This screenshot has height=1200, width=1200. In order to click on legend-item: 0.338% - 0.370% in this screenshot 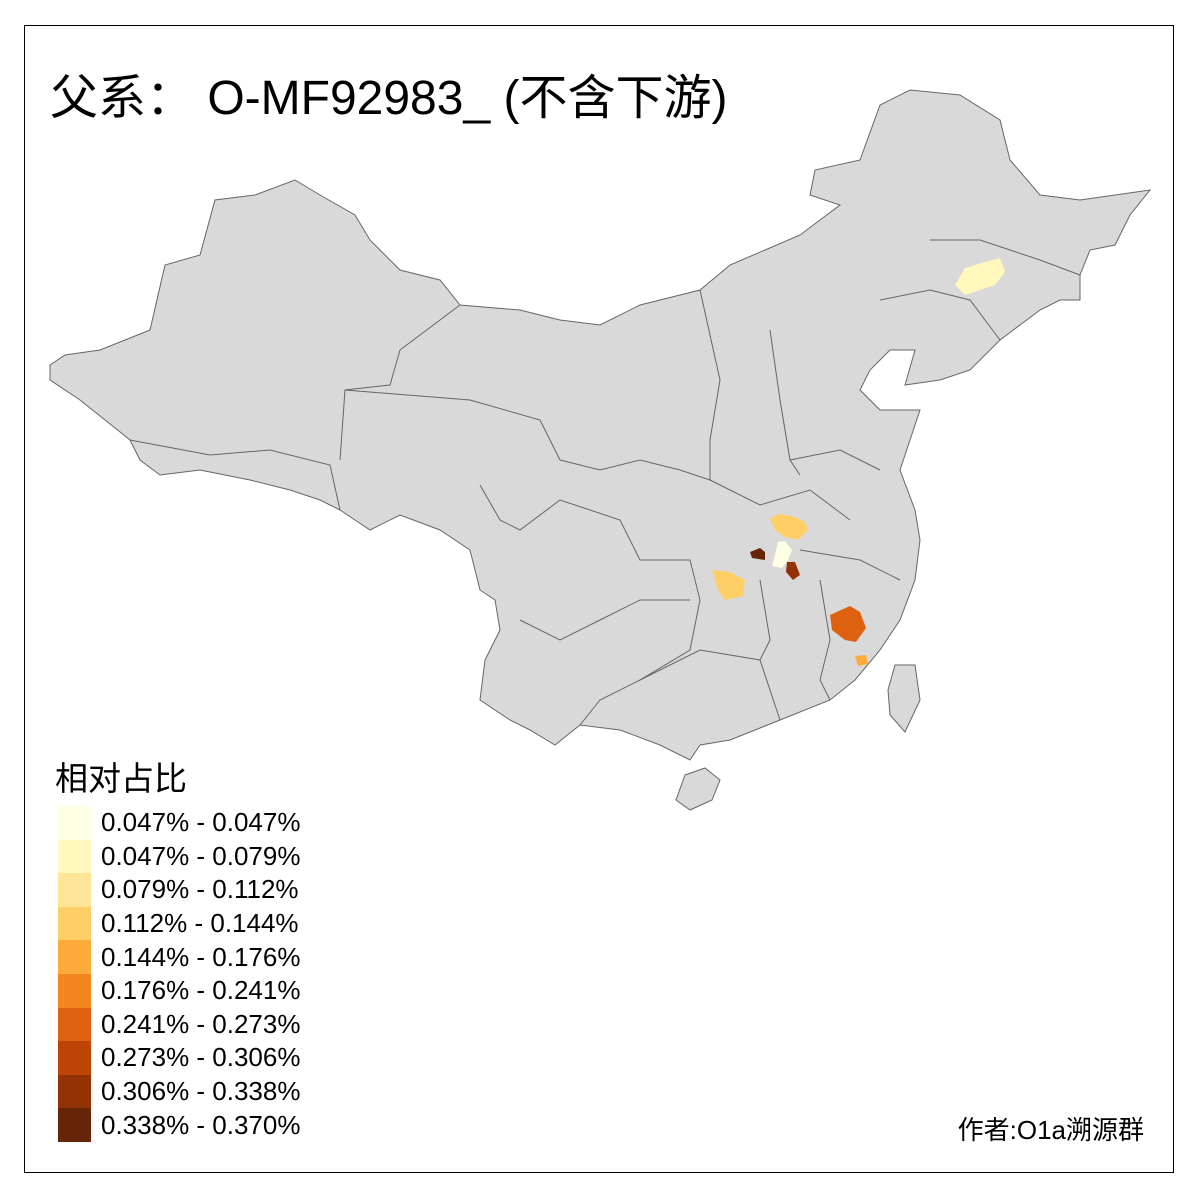, I will do `click(179, 1125)`.